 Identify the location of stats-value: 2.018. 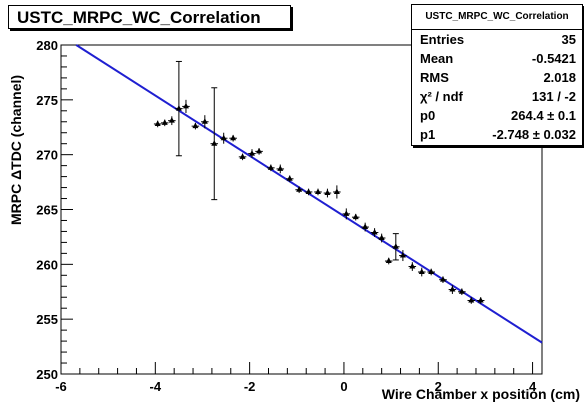
(559, 77).